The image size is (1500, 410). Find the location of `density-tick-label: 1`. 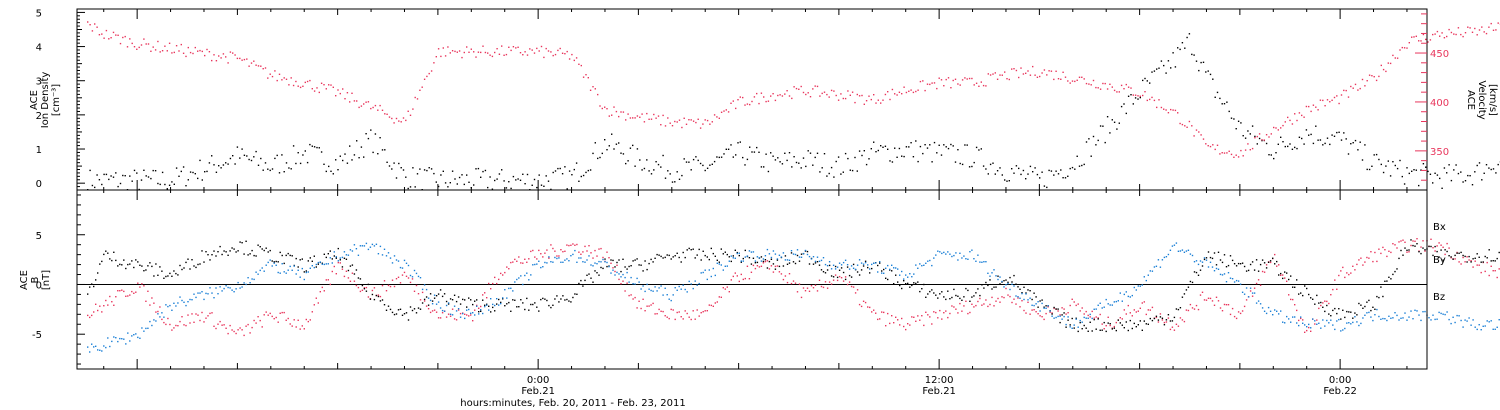

density-tick-label: 1 is located at coordinates (39, 150).